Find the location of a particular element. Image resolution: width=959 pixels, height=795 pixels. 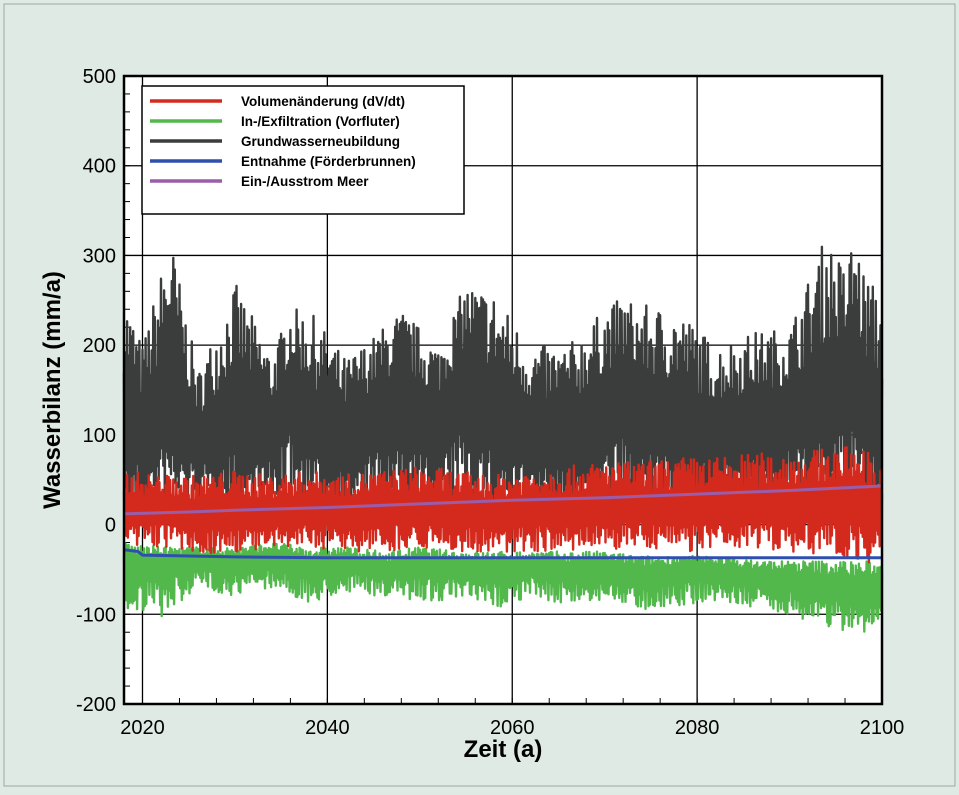

y-tick-label: 300 is located at coordinates (99, 256).